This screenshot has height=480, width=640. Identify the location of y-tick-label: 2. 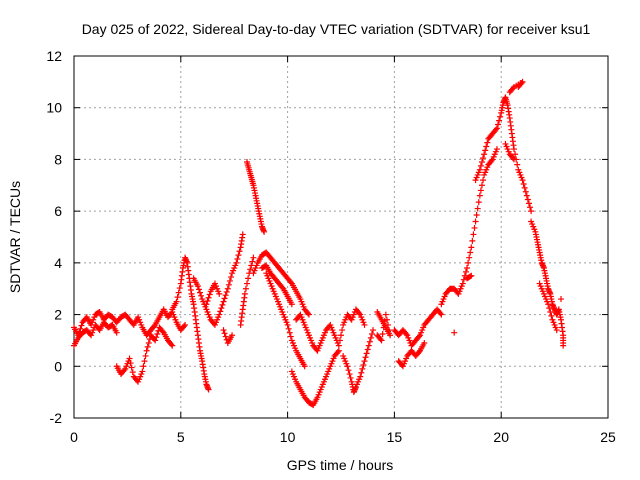
(58, 315).